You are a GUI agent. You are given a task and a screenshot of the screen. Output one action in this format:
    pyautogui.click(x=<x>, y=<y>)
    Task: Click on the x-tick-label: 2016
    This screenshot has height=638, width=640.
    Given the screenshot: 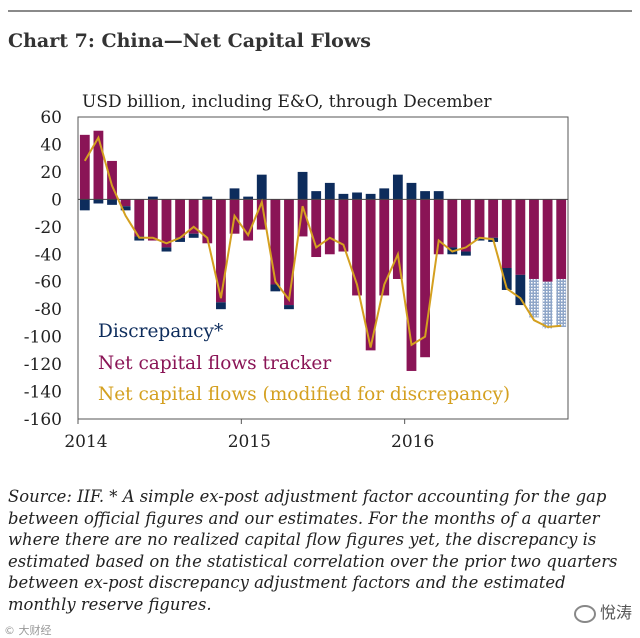 What is the action you would take?
    pyautogui.click(x=412, y=442)
    